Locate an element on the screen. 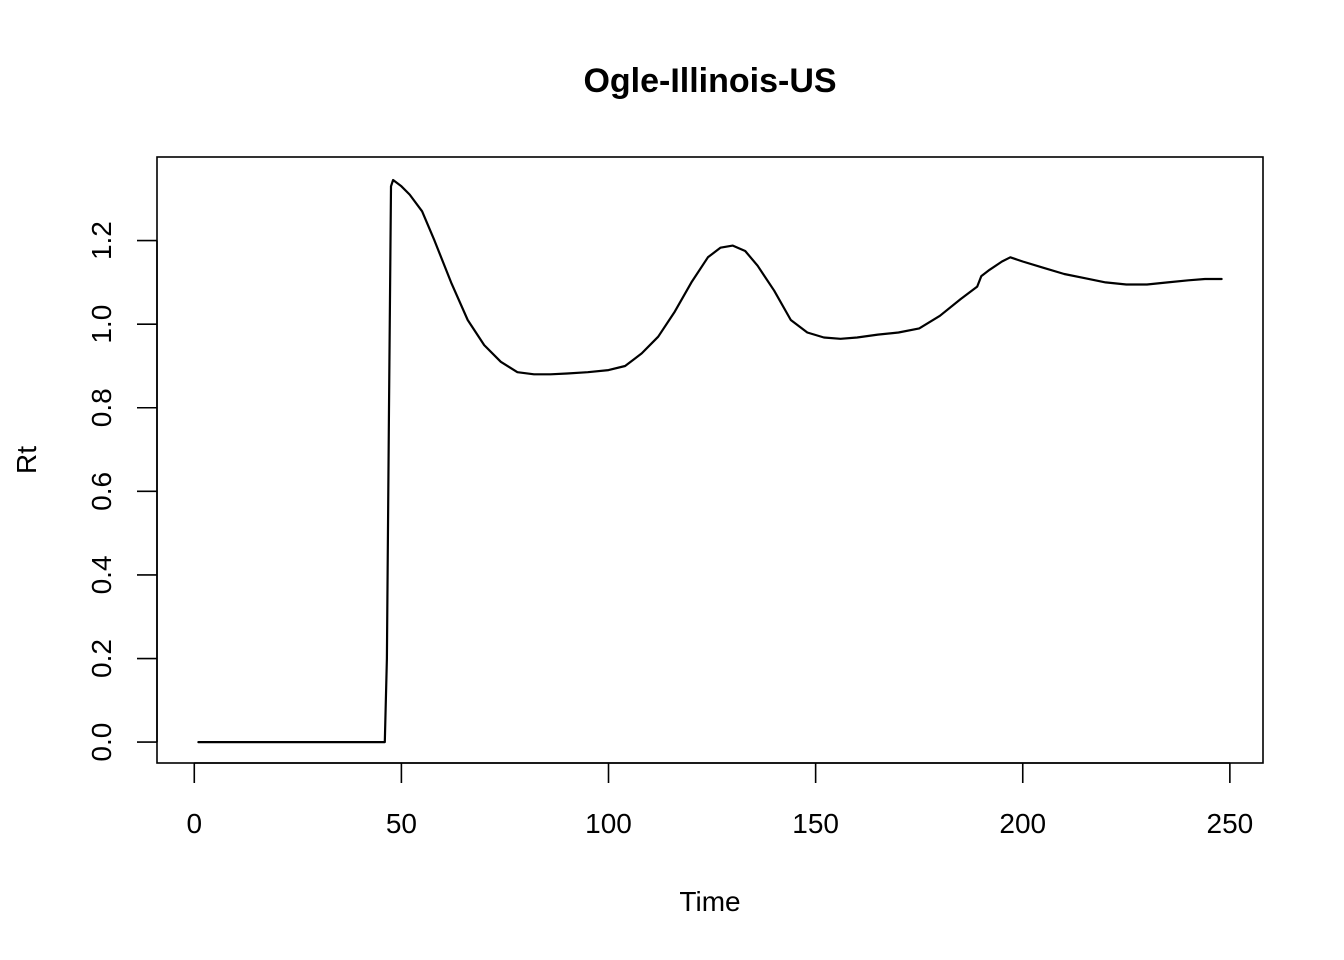 This screenshot has width=1344, height=960. x-axis: 0 50 100 150 200 250 is located at coordinates (720, 800).